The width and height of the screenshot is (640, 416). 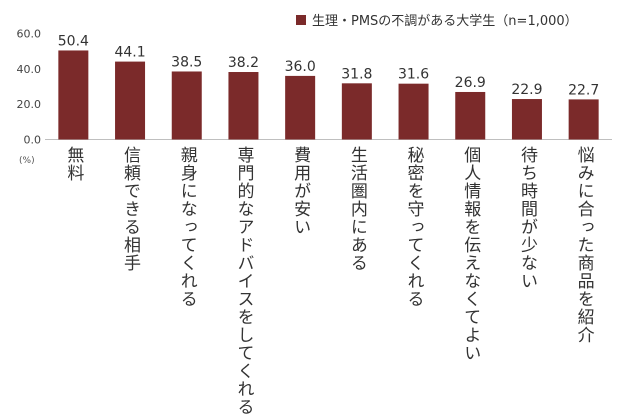 I want to click on data-label: 22.9, so click(x=526, y=90).